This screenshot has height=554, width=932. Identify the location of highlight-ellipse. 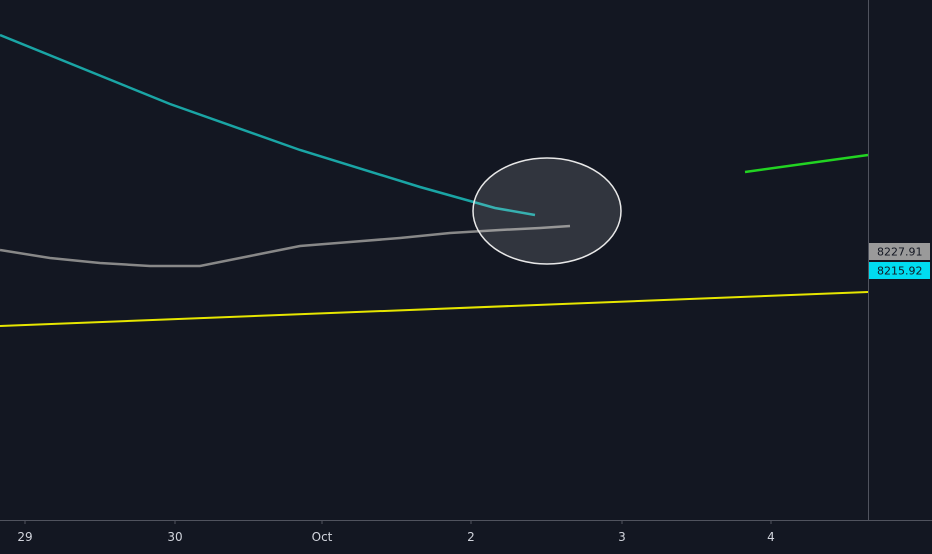
(547, 211).